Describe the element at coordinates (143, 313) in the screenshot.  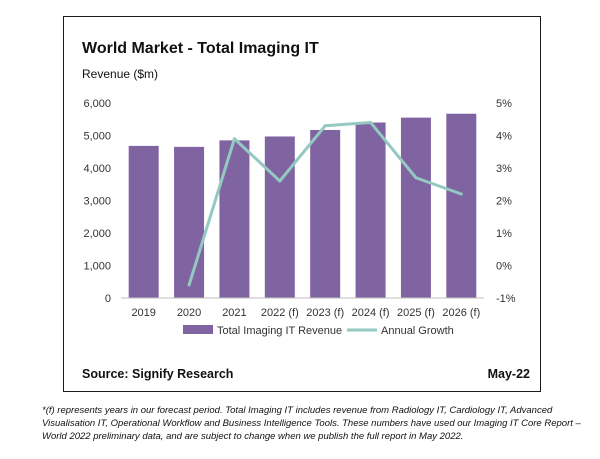
I see `x-tick-label: 2019` at that location.